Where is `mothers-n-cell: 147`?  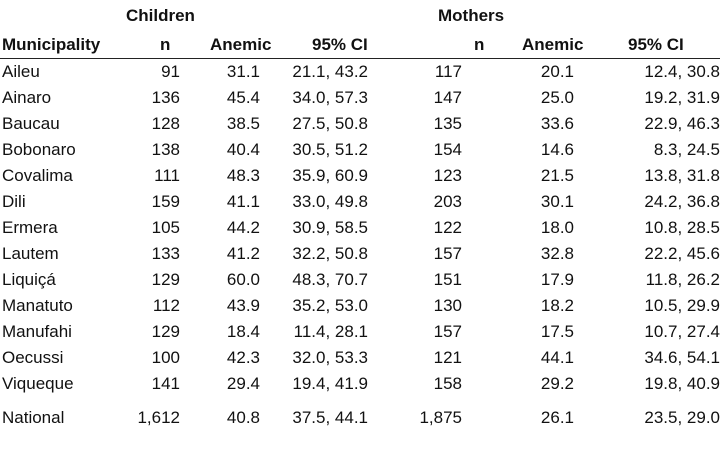 mothers-n-cell: 147 is located at coordinates (447, 97).